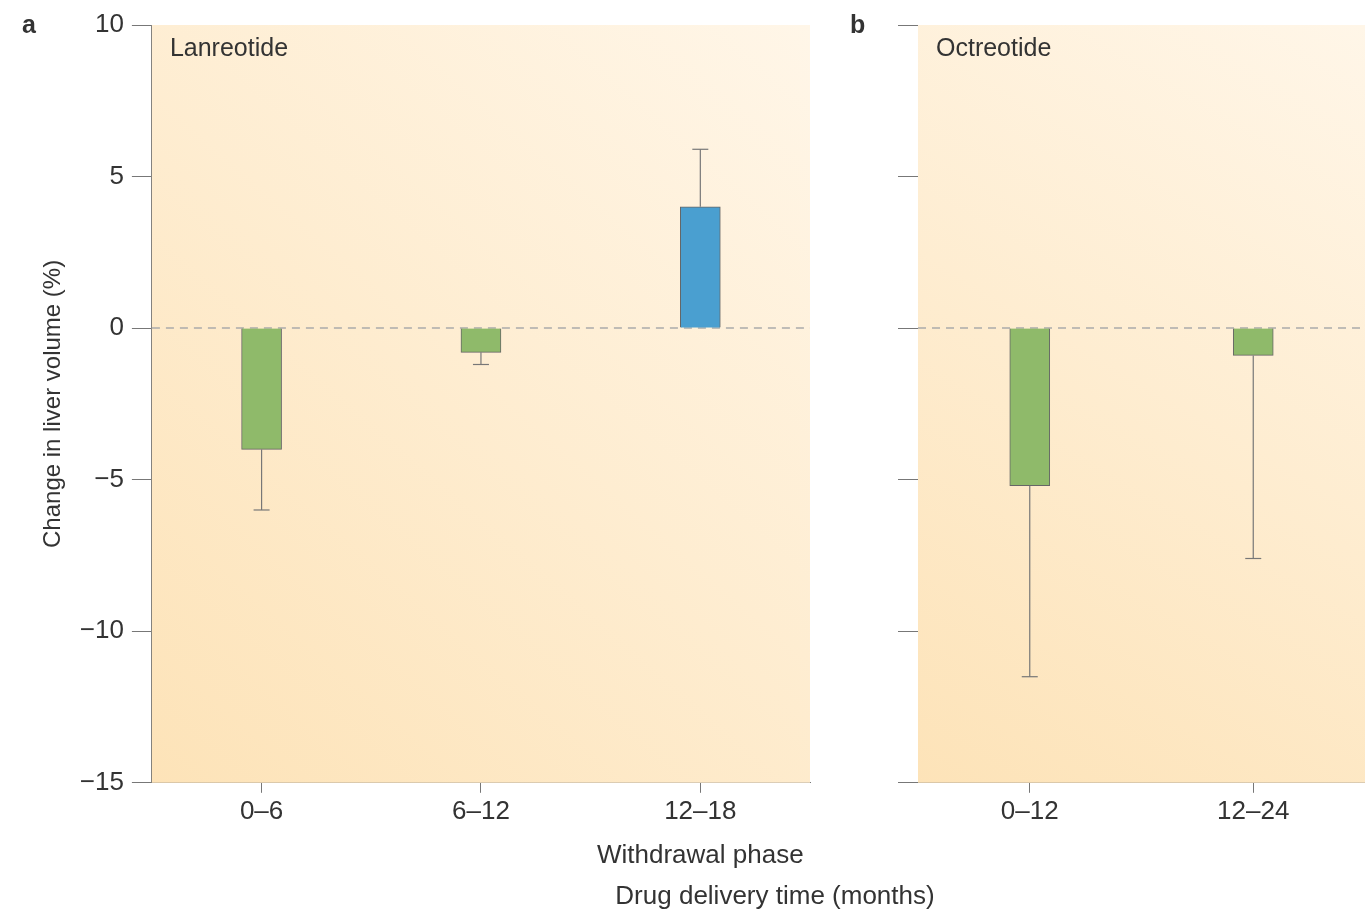  What do you see at coordinates (700, 853) in the screenshot?
I see `text: Withdrawal phase` at bounding box center [700, 853].